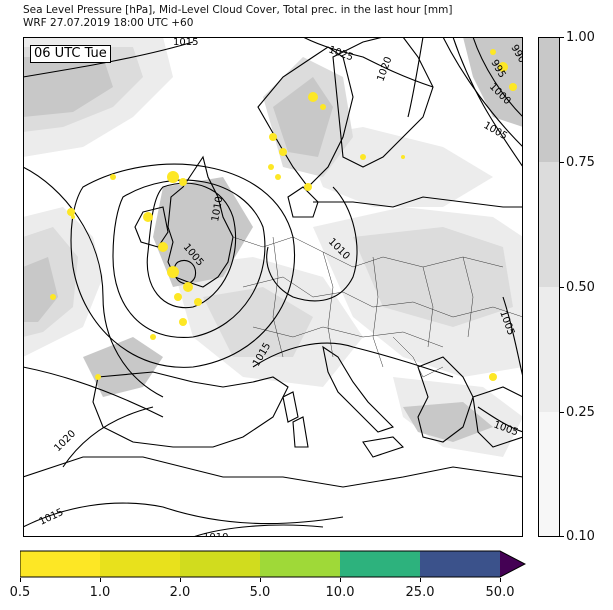  I want to click on precip-tick-label: 25.0, so click(420, 592).